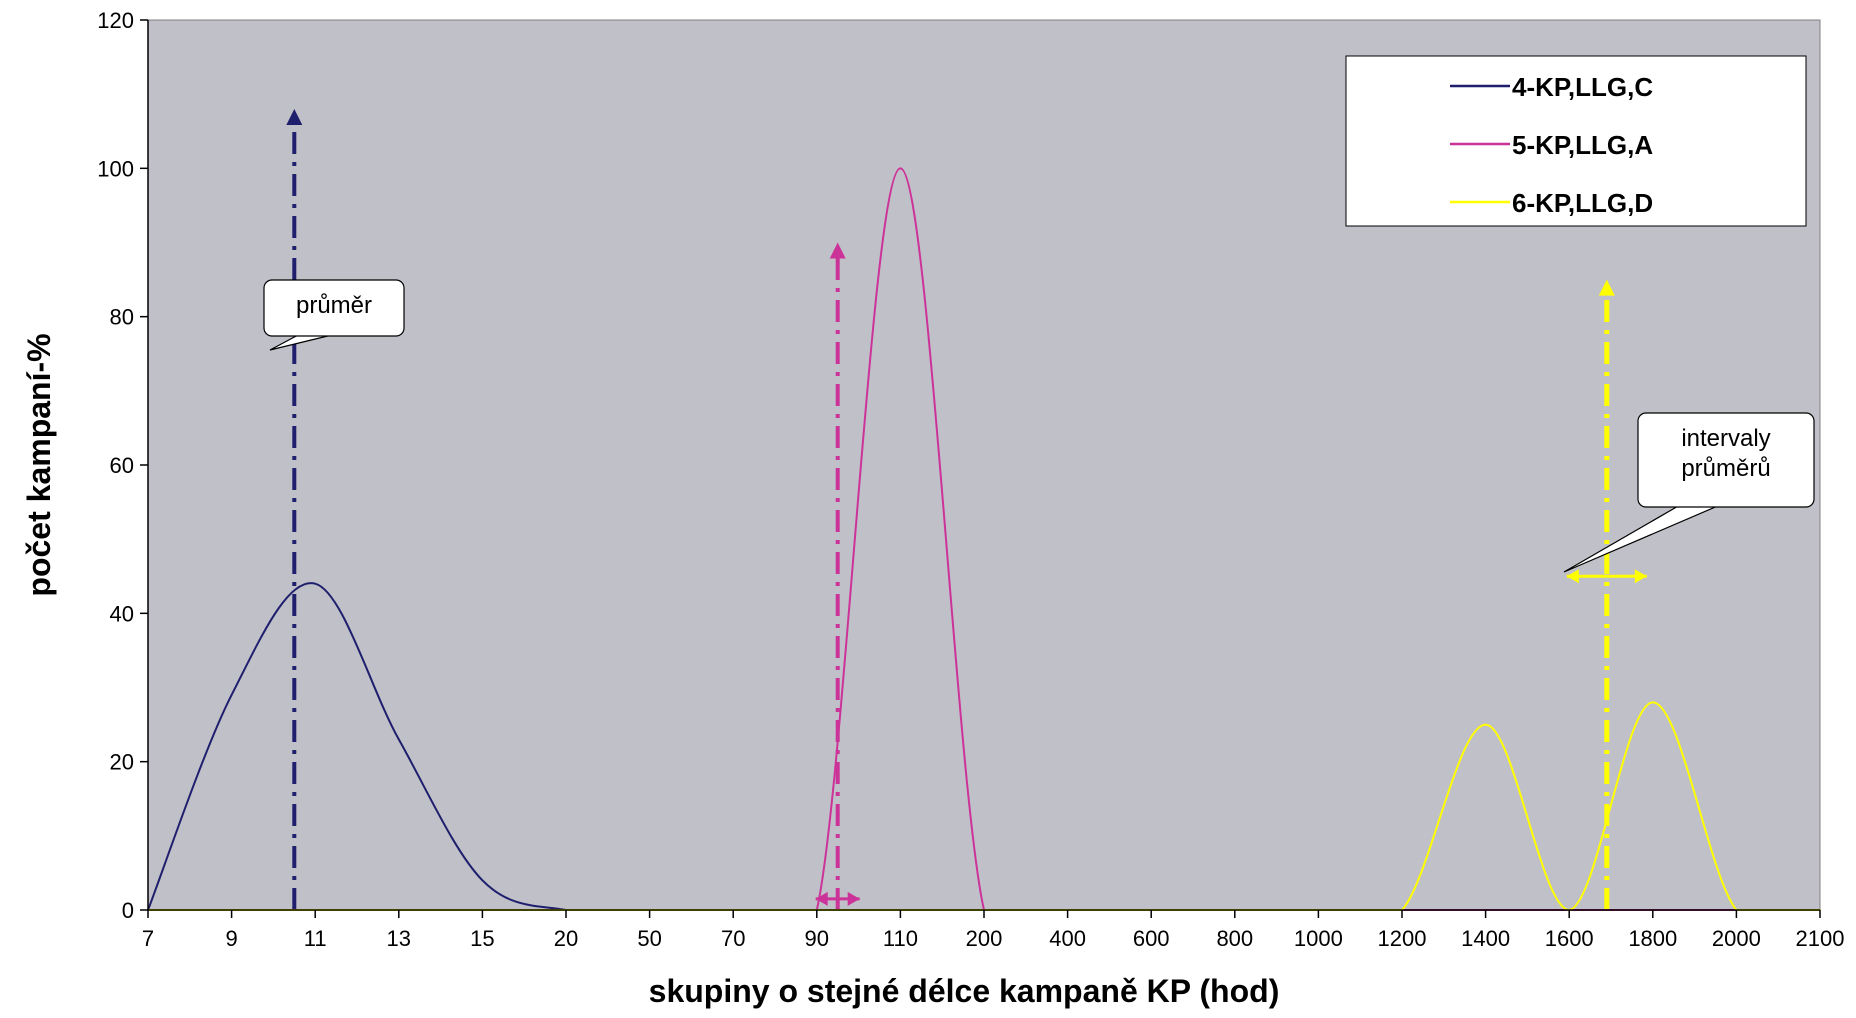  What do you see at coordinates (128, 910) in the screenshot?
I see `y-tick-label: 0` at bounding box center [128, 910].